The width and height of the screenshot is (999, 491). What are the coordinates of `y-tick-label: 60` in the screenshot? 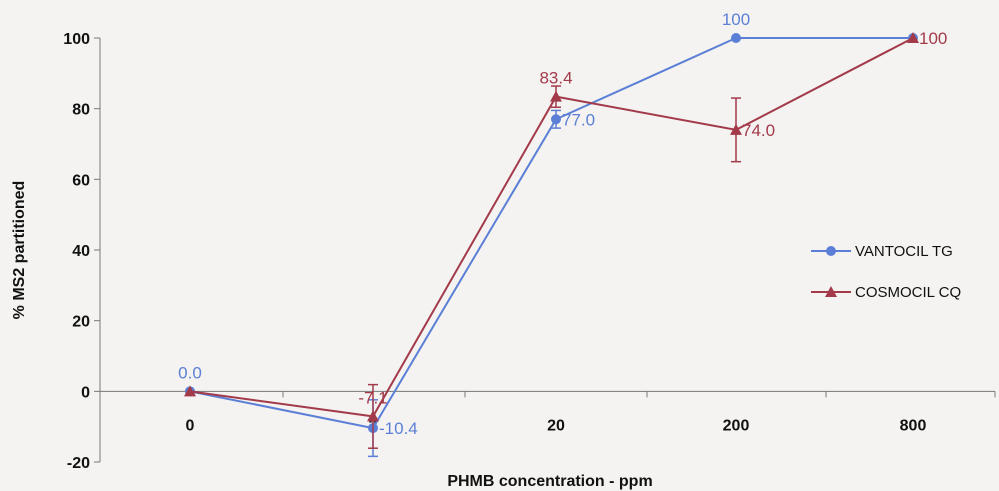 It's located at (81, 180).